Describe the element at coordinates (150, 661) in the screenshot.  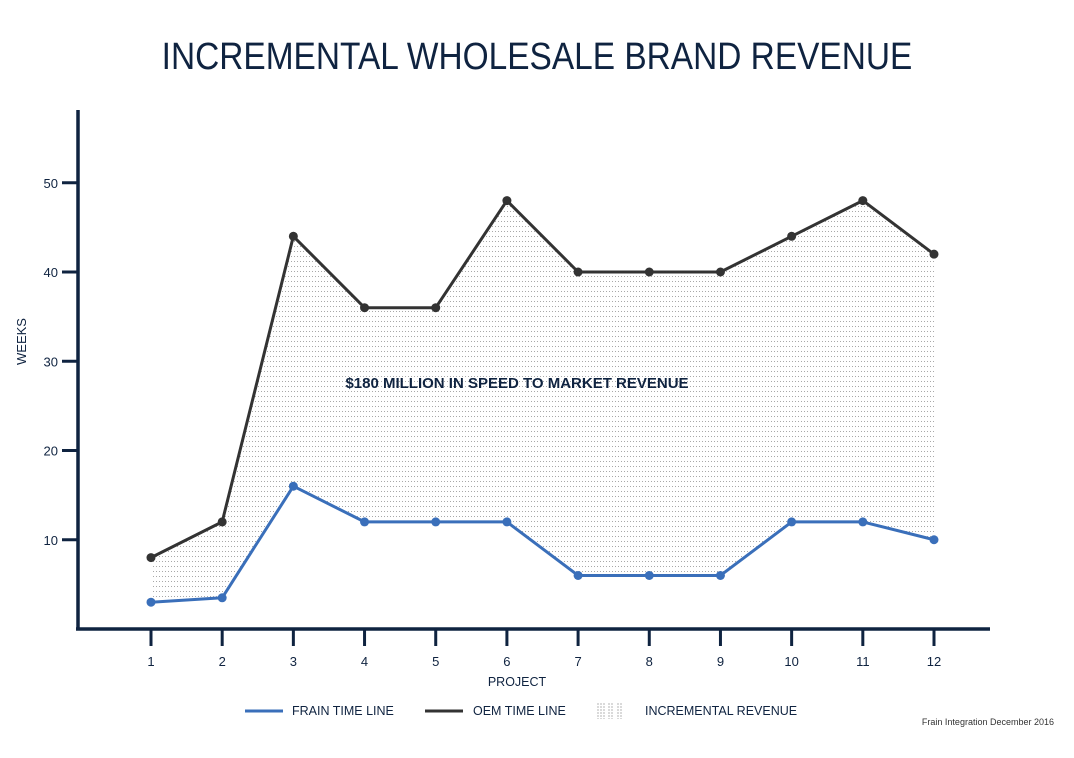
I see `x-tick-label: 1` at that location.